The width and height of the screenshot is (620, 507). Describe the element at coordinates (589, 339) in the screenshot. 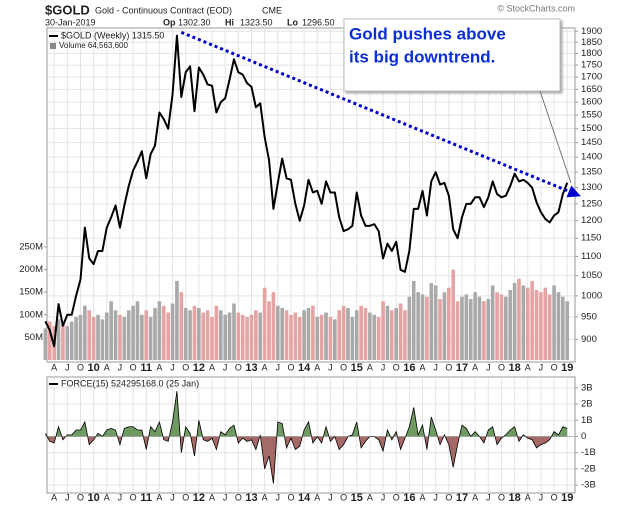

I see `y-tick-label: 900` at that location.